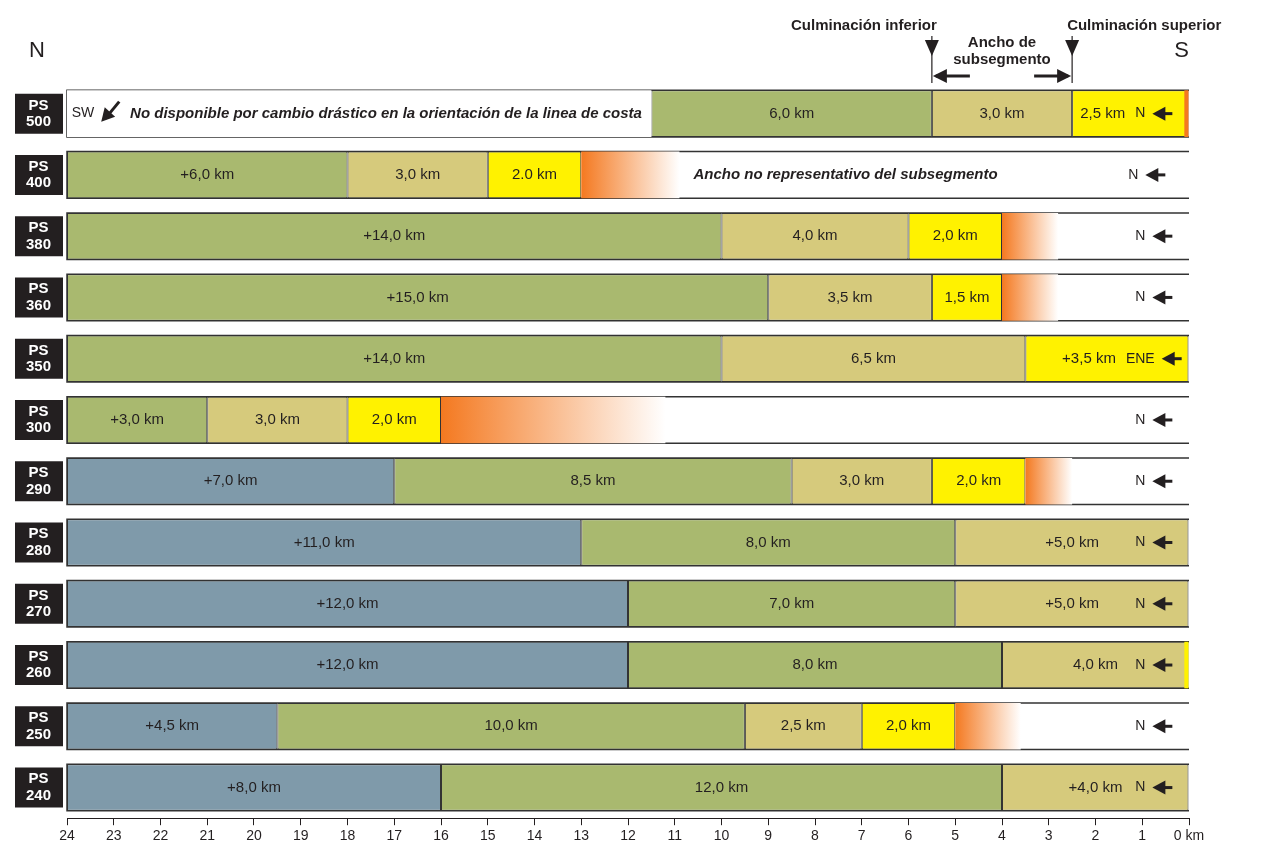 The width and height of the screenshot is (1267, 850). I want to click on text: S, so click(1181, 50).